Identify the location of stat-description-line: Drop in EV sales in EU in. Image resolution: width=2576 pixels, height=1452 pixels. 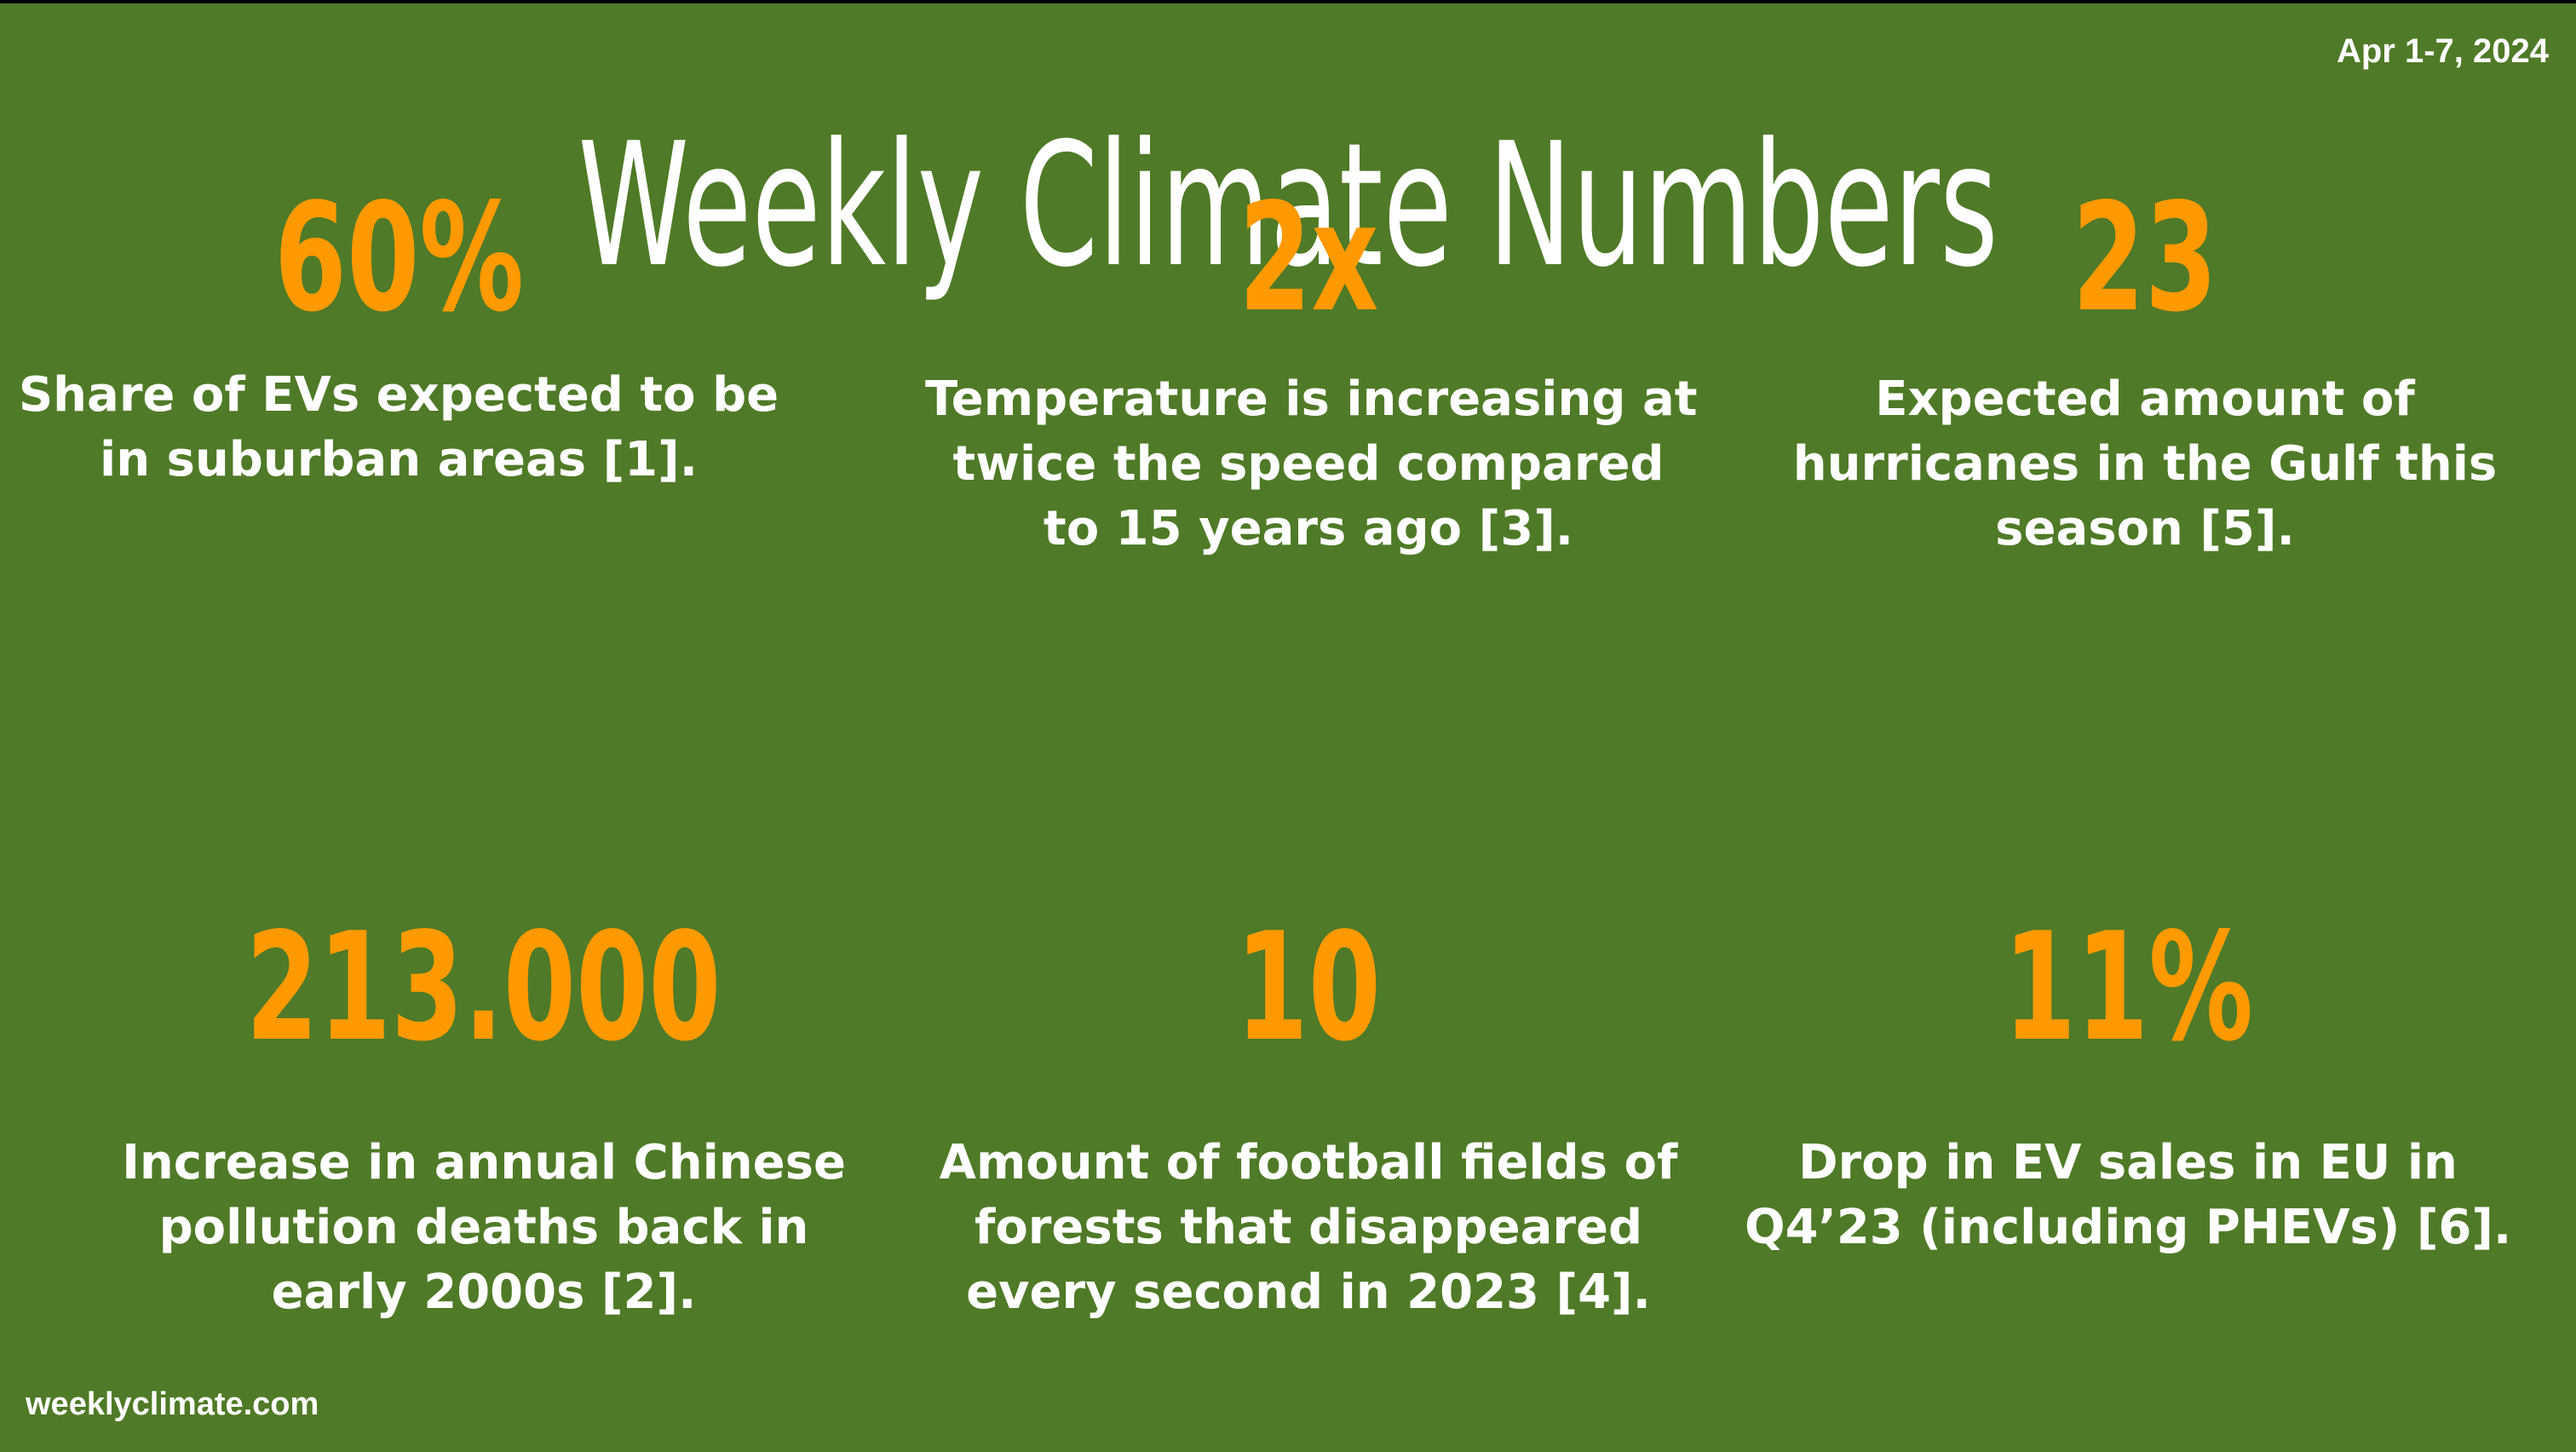
(2128, 1162).